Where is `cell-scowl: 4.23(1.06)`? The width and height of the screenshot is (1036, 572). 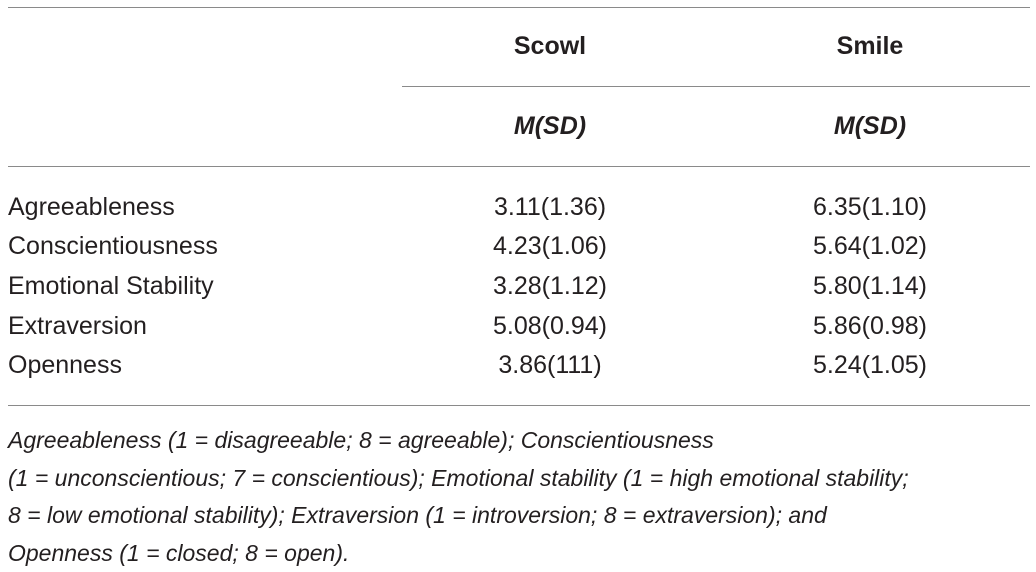
cell-scowl: 4.23(1.06) is located at coordinates (550, 246).